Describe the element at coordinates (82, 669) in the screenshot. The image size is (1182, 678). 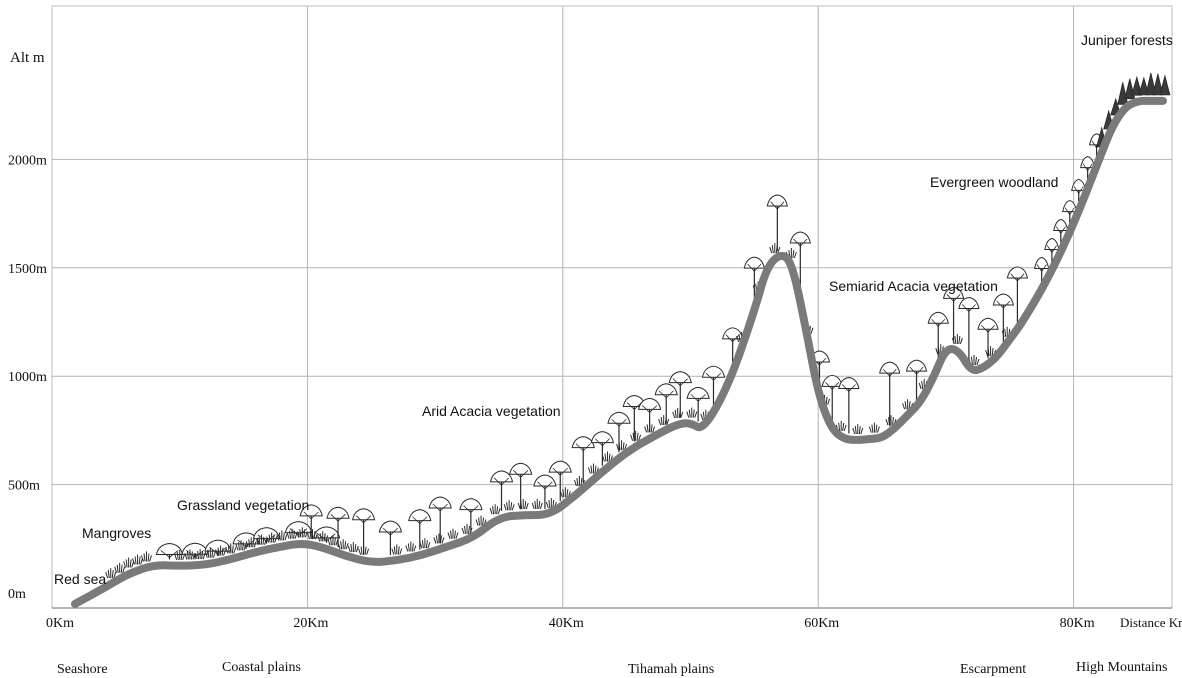
I see `region-label-seashore: Seashore` at that location.